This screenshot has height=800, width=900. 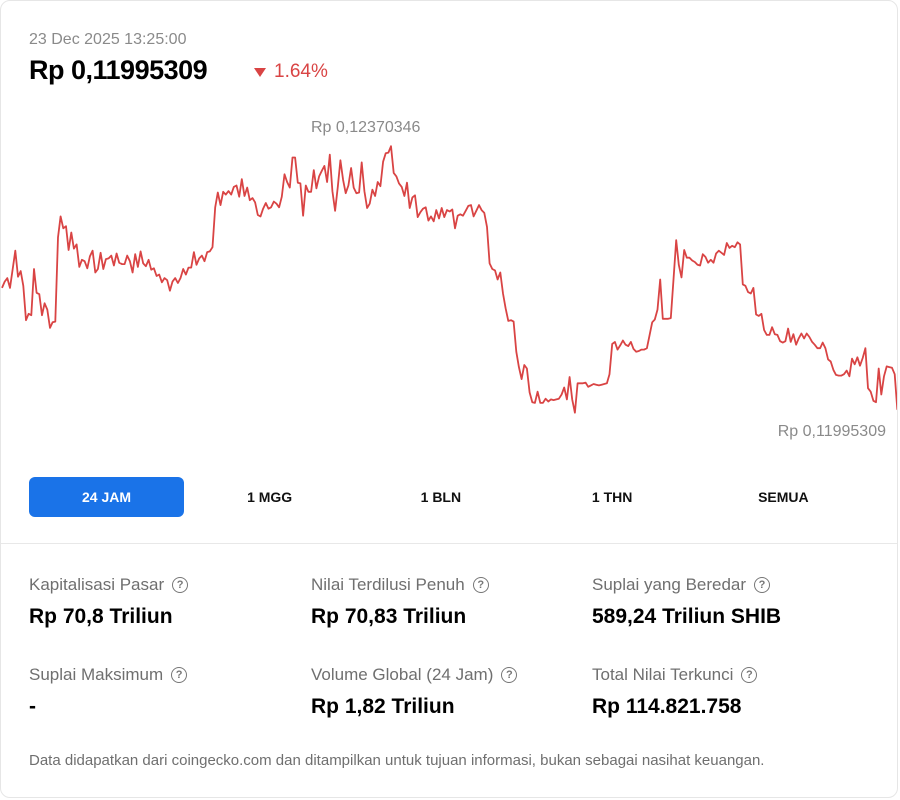 I want to click on stat-value: -, so click(x=32, y=706).